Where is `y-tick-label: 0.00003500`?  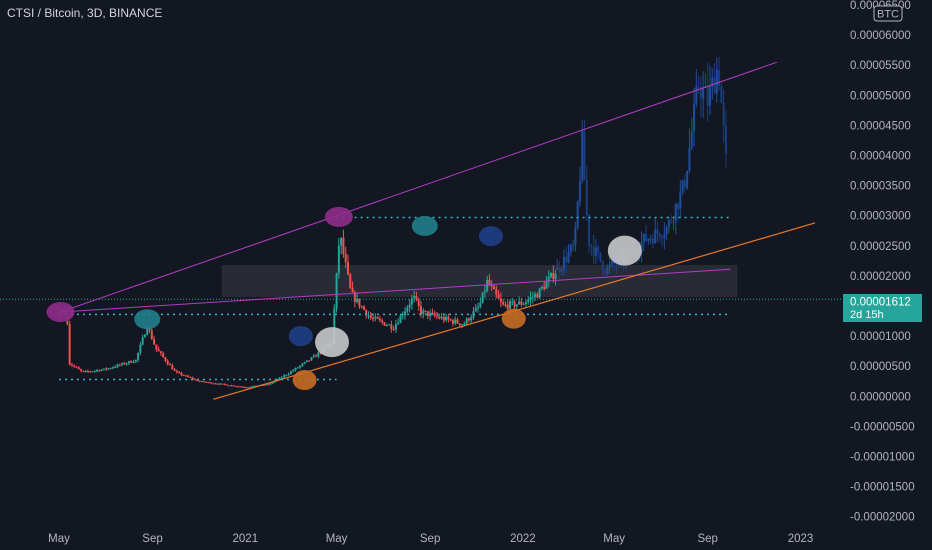 y-tick-label: 0.00003500 is located at coordinates (880, 187).